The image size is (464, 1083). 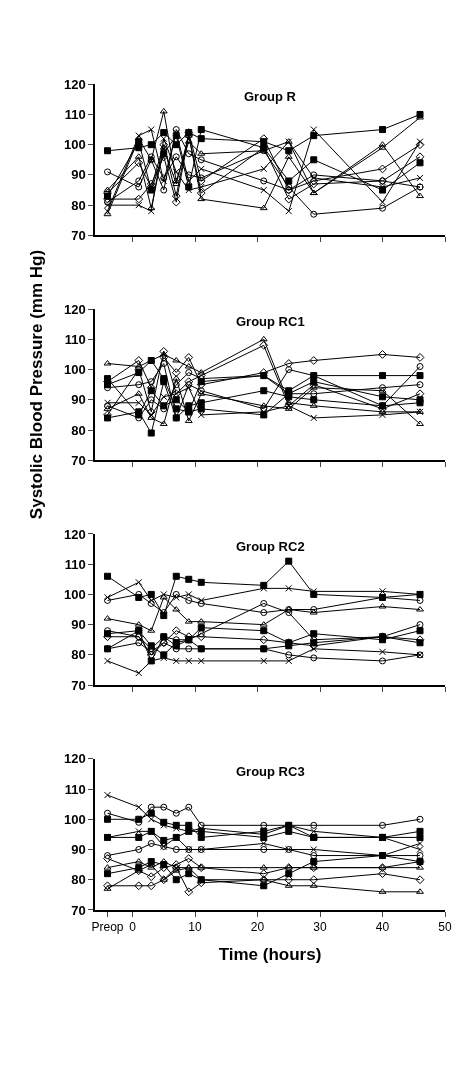 I want to click on chart-title: Group R, so click(x=270, y=96).